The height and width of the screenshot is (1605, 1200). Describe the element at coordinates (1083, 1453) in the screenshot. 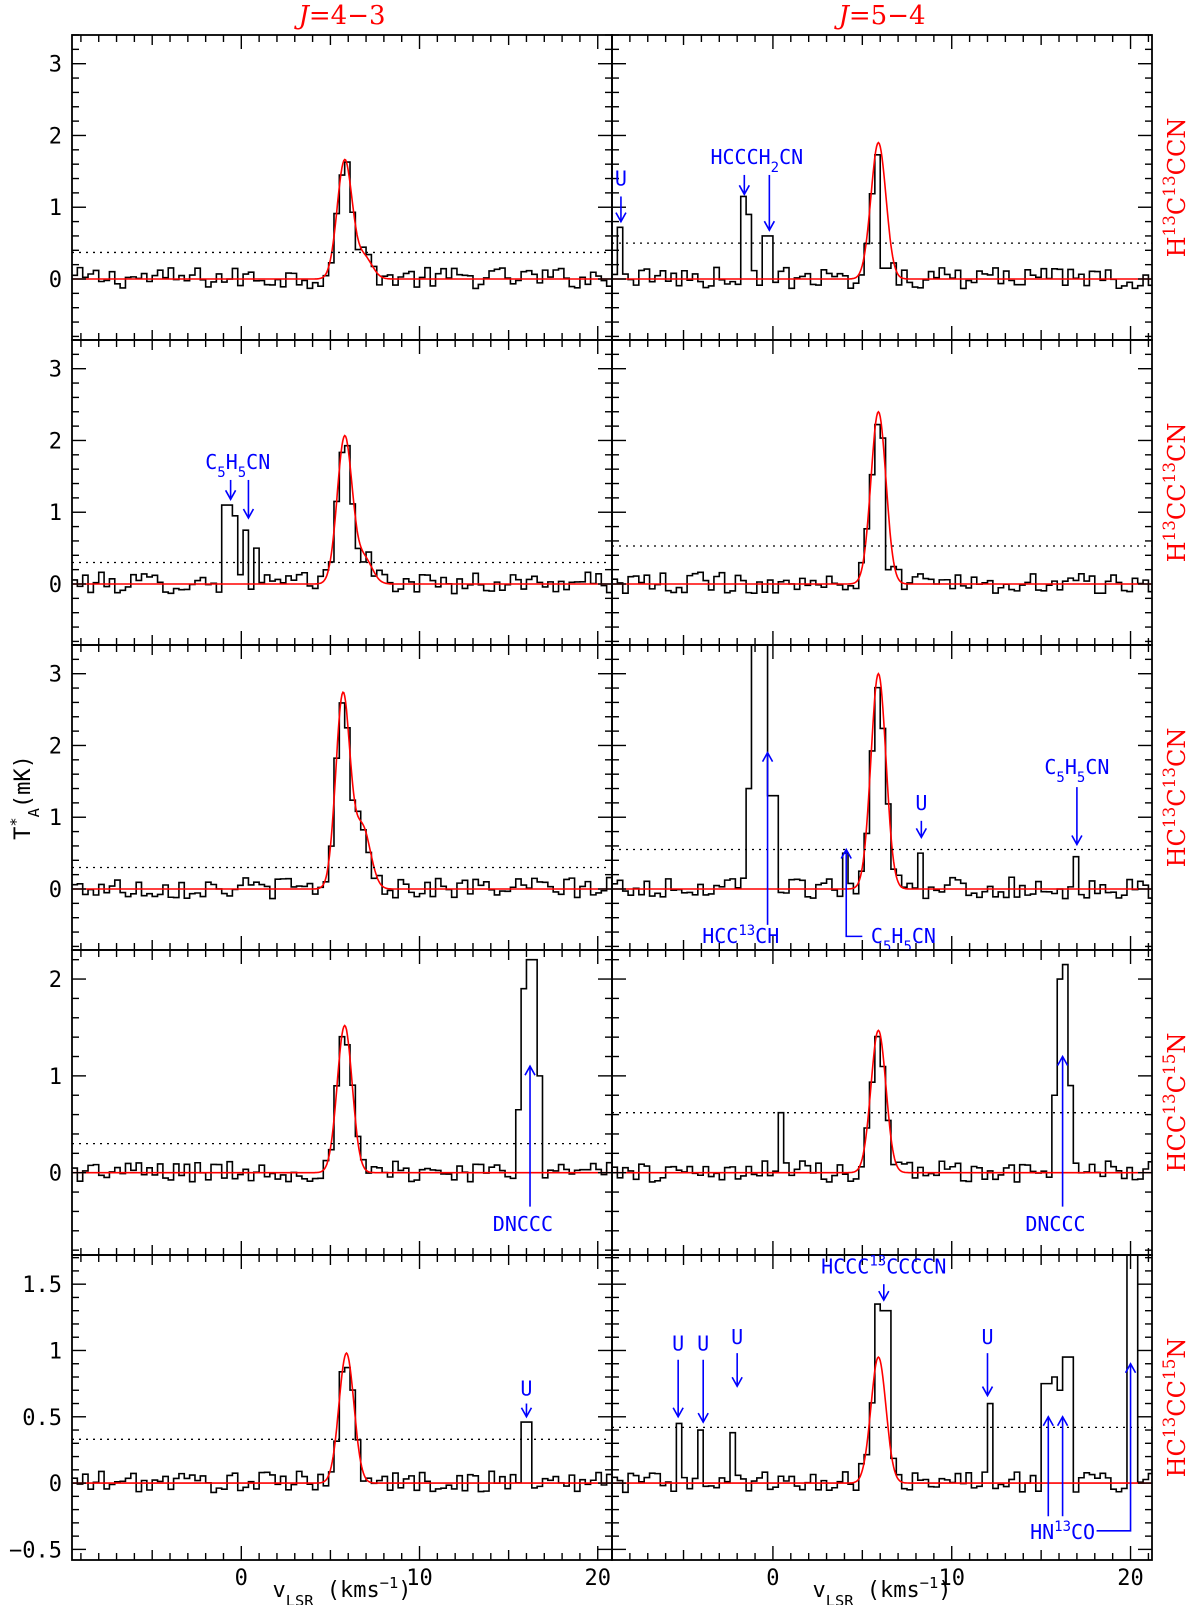

I see `line-annotation: HN13CO` at that location.